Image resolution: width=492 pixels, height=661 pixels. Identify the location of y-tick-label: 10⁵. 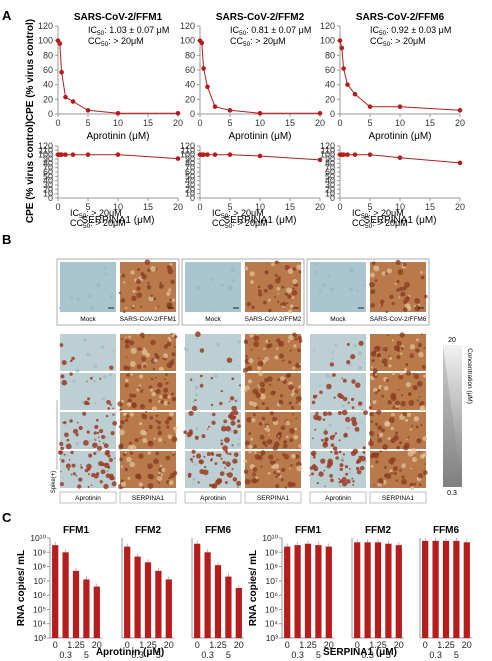
(39, 609).